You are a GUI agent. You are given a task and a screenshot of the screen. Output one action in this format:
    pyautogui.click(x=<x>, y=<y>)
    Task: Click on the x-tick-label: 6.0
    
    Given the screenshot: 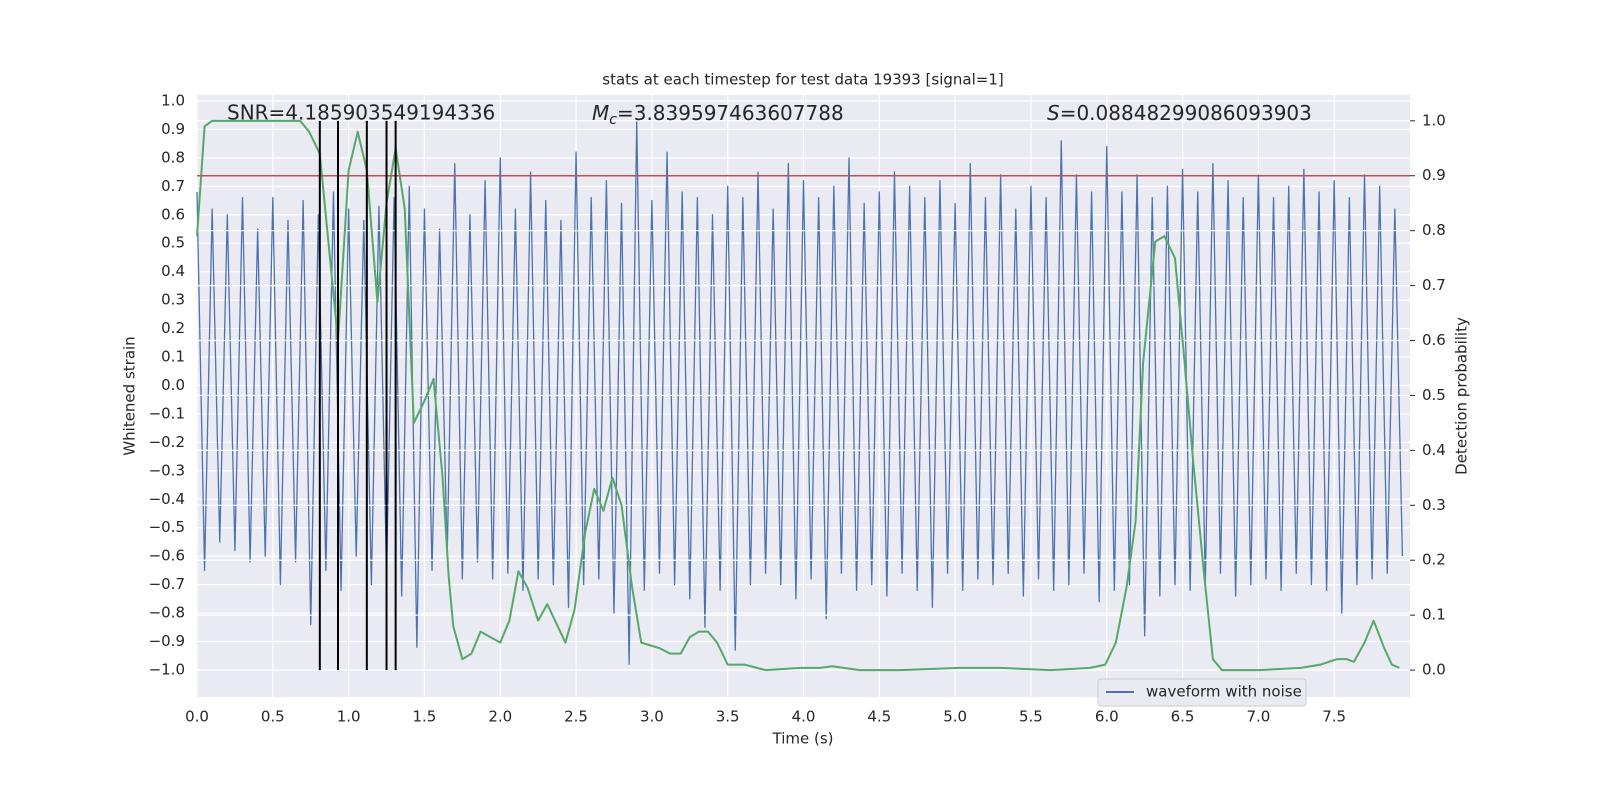 What is the action you would take?
    pyautogui.click(x=1107, y=717)
    